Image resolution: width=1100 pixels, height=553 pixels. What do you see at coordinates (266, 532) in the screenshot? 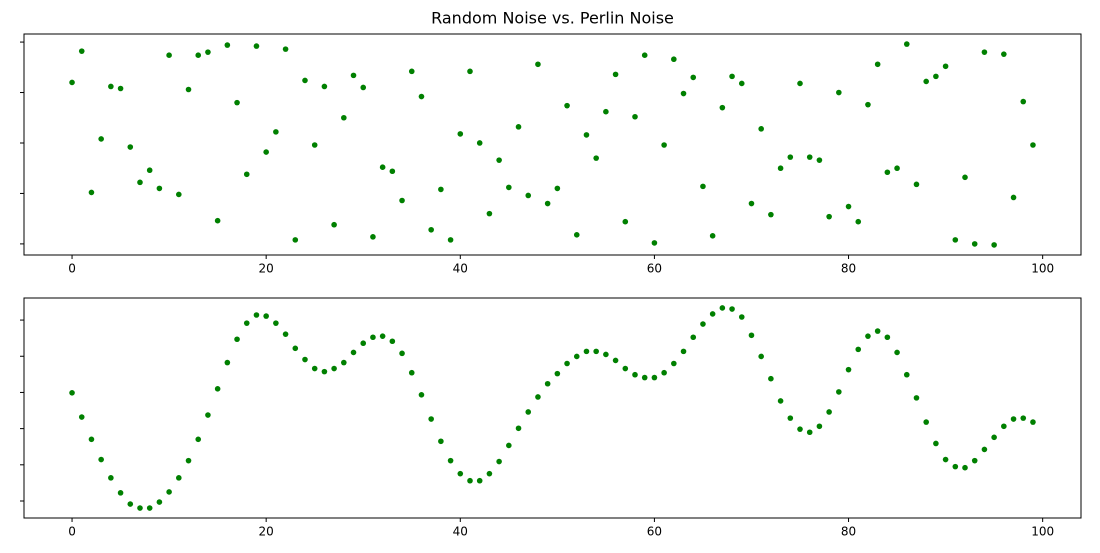
I see `x-tick-label: 20` at bounding box center [266, 532].